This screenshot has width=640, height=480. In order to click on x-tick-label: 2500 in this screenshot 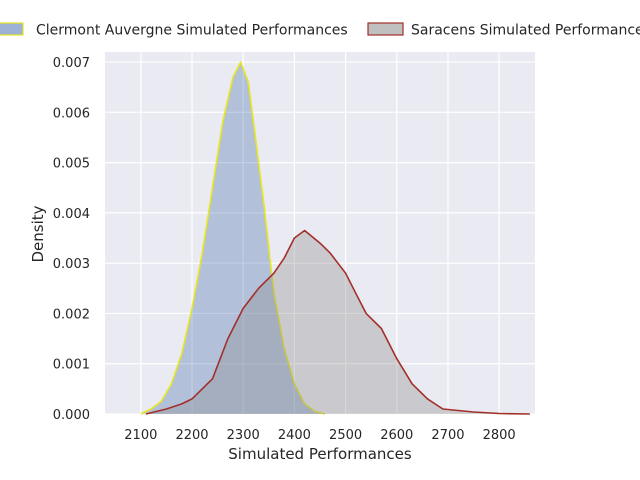, I will do `click(345, 435)`.